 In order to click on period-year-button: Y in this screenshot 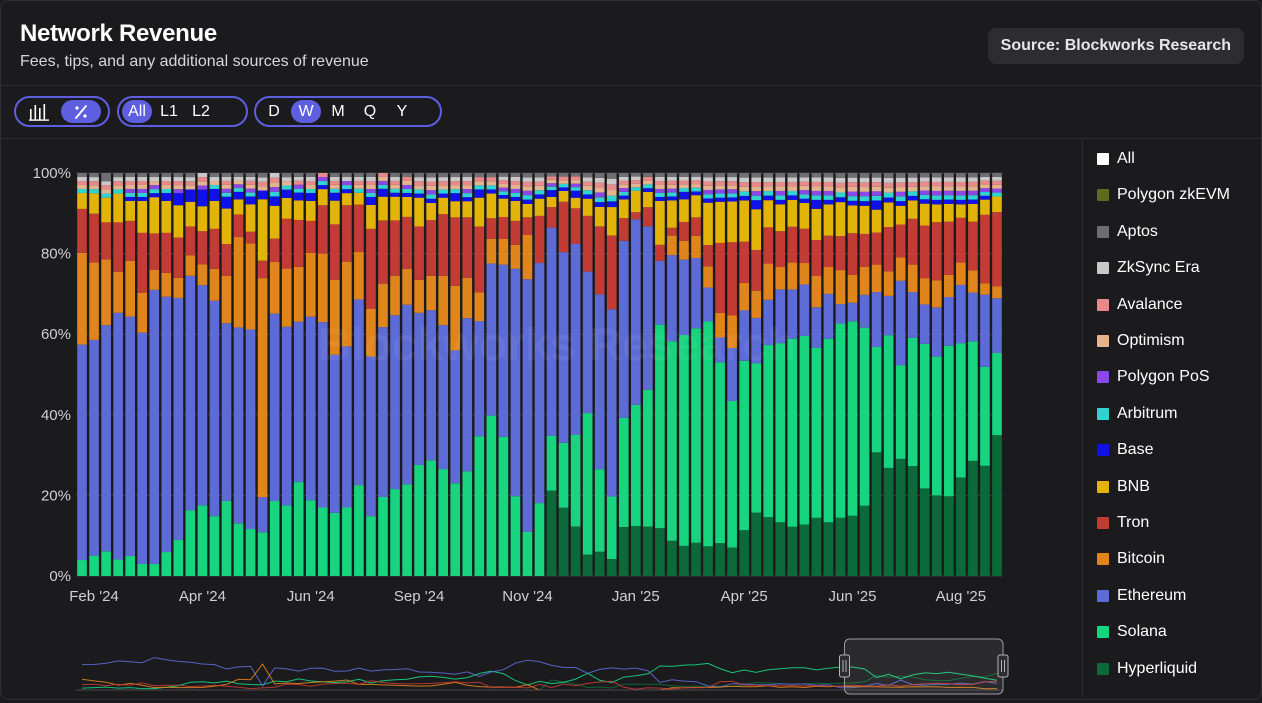, I will do `click(402, 111)`.